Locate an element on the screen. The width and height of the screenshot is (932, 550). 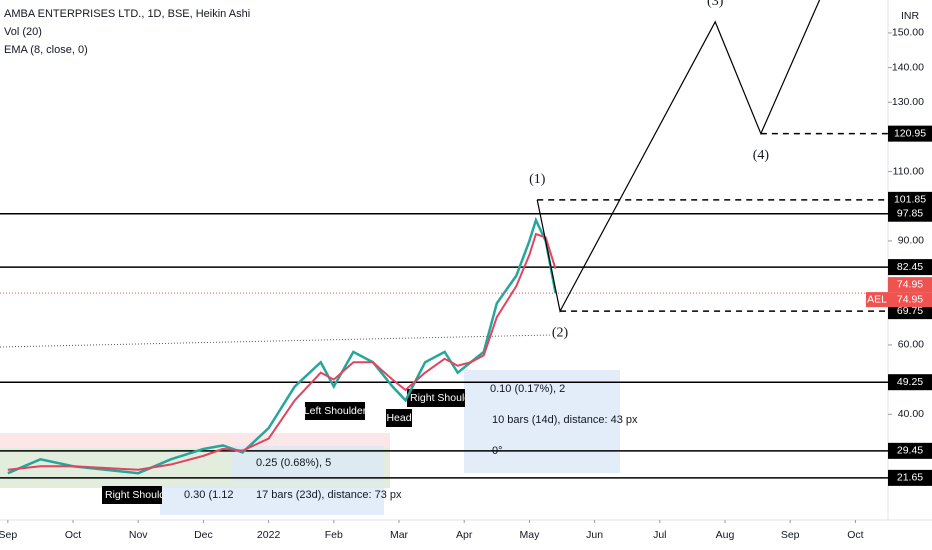
wave-label: (1) is located at coordinates (537, 179).